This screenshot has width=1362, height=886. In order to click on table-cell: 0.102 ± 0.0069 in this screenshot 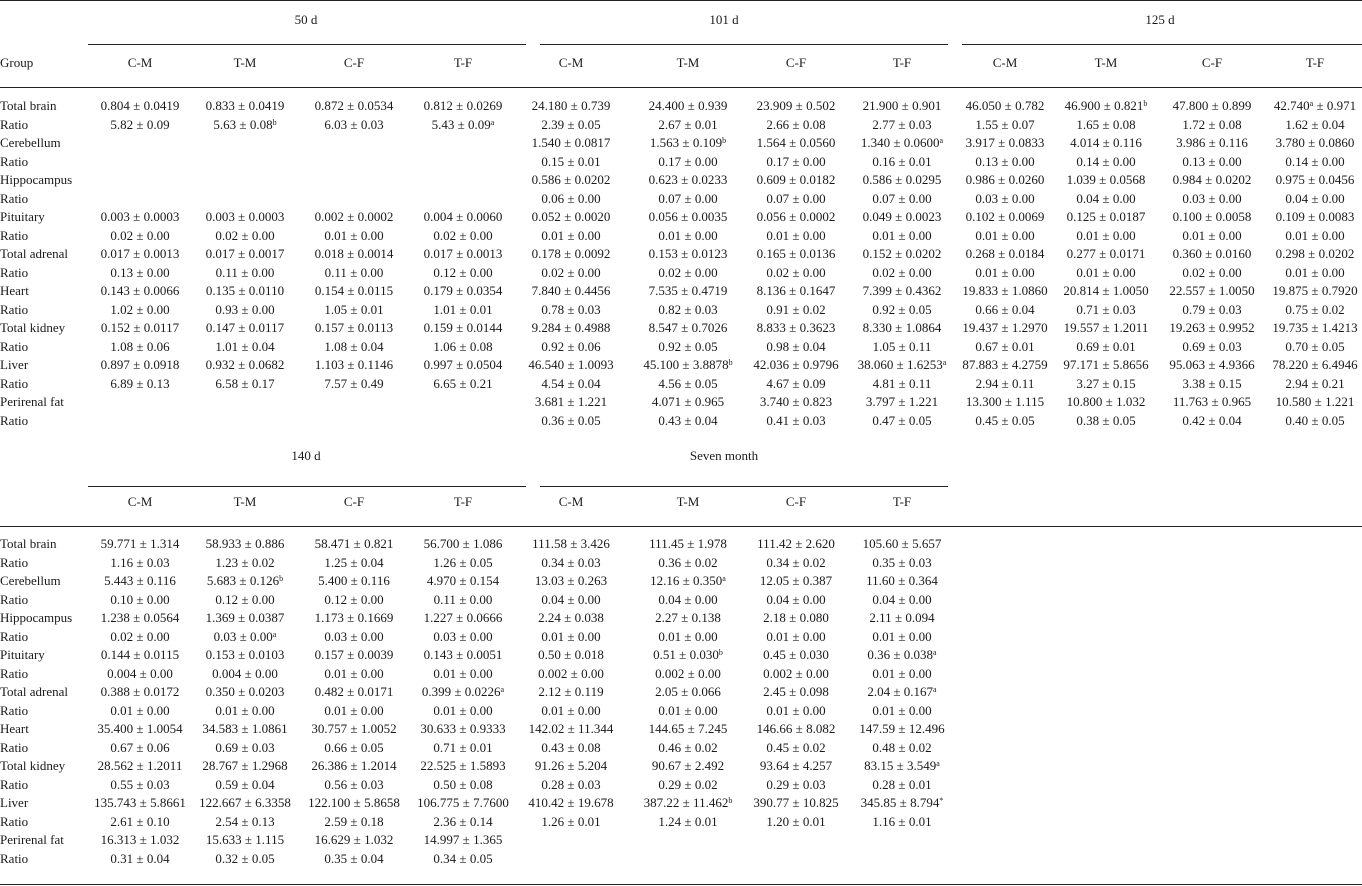, I will do `click(1005, 216)`.